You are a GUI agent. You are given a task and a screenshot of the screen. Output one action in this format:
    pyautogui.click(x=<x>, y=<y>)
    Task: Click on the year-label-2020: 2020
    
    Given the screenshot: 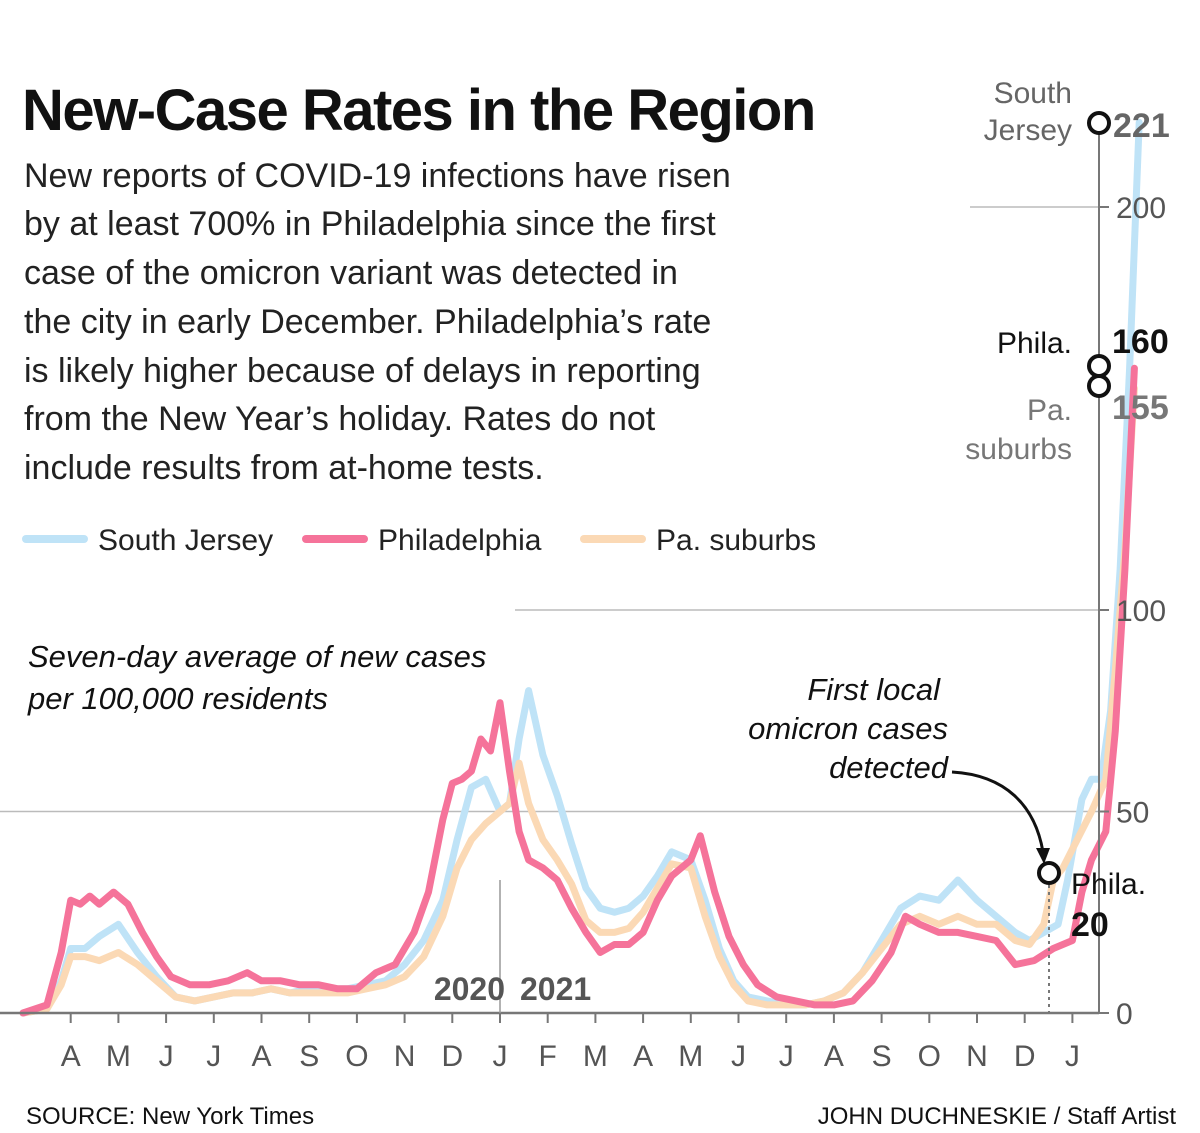 What is the action you would take?
    pyautogui.click(x=469, y=989)
    